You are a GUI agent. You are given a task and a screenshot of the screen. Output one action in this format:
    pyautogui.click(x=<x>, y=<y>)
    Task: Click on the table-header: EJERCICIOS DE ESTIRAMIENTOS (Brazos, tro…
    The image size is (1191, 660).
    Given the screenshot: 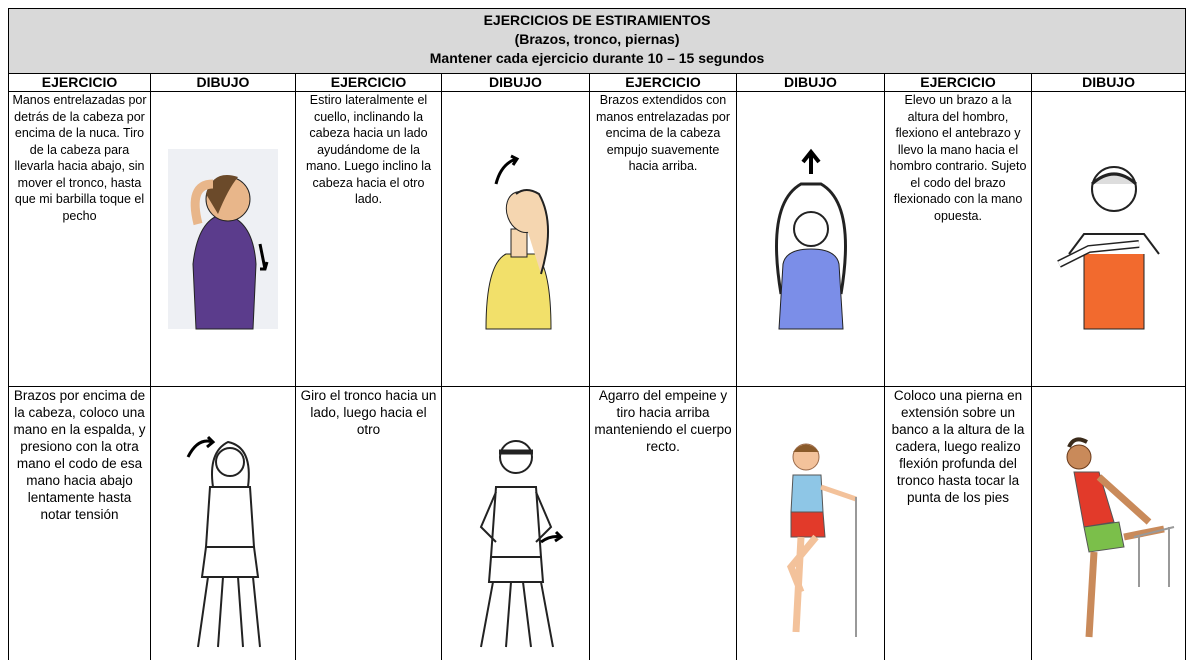 What is the action you would take?
    pyautogui.click(x=597, y=41)
    